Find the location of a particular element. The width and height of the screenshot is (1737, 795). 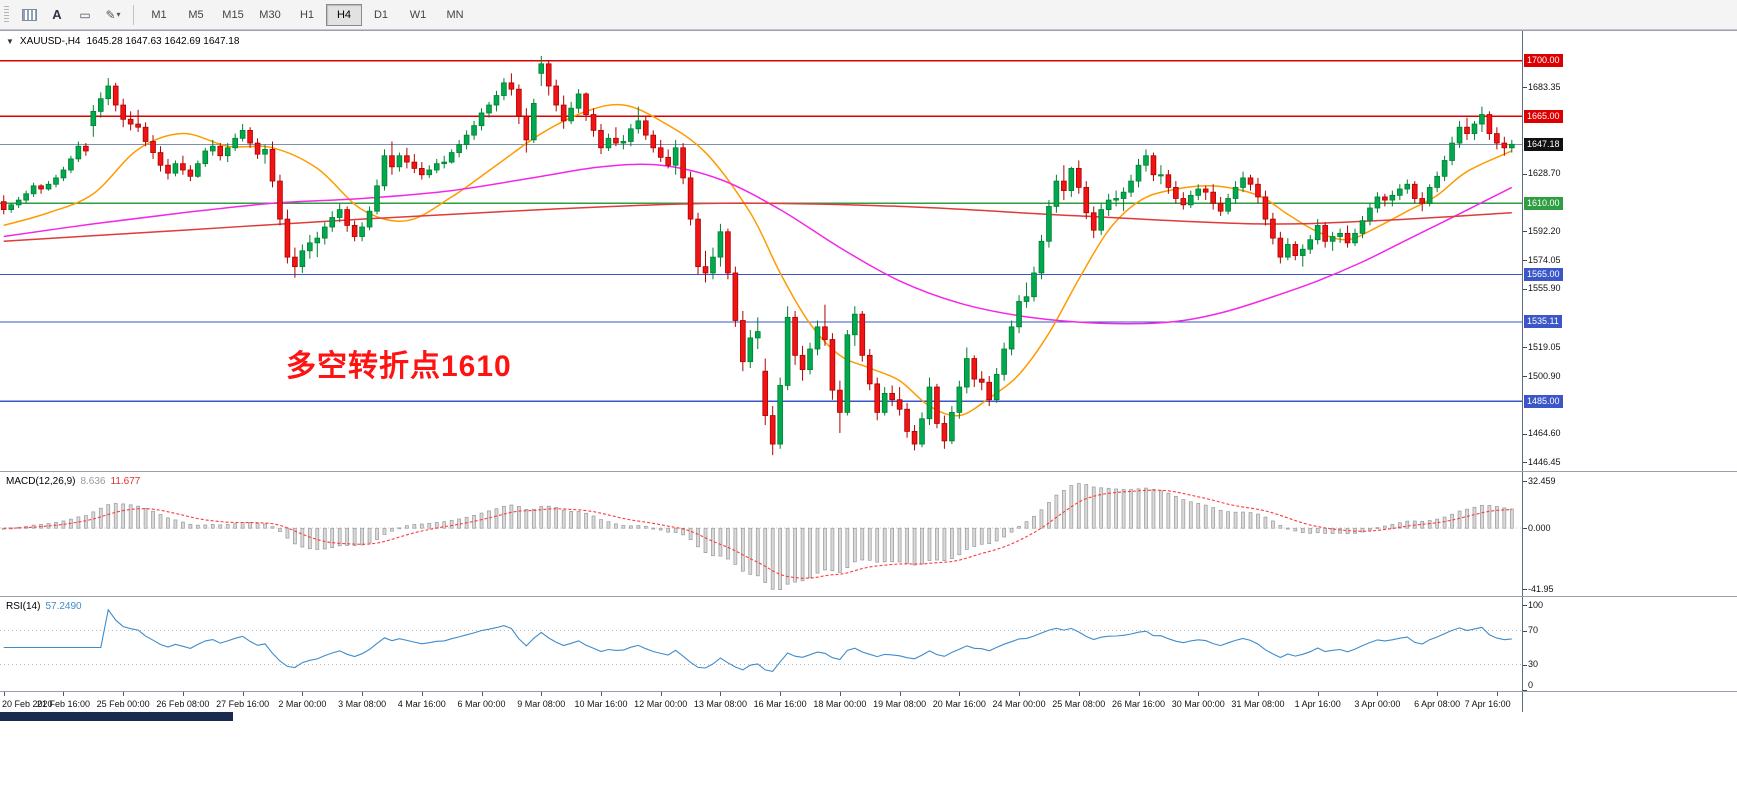

rsi-axis: 100 70 30 0 is located at coordinates (1630, 644).